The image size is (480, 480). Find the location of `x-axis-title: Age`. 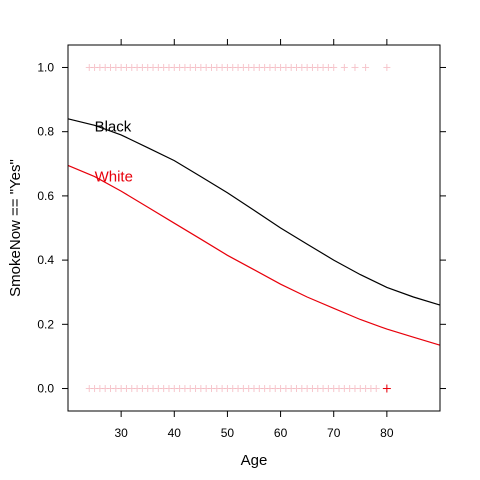

x-axis-title: Age is located at coordinates (254, 460).